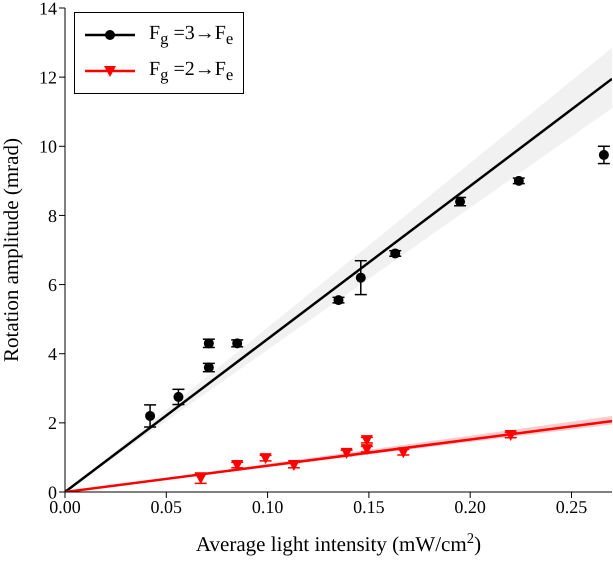 This screenshot has width=613, height=561. I want to click on x-tick-label: 0.15, so click(369, 506).